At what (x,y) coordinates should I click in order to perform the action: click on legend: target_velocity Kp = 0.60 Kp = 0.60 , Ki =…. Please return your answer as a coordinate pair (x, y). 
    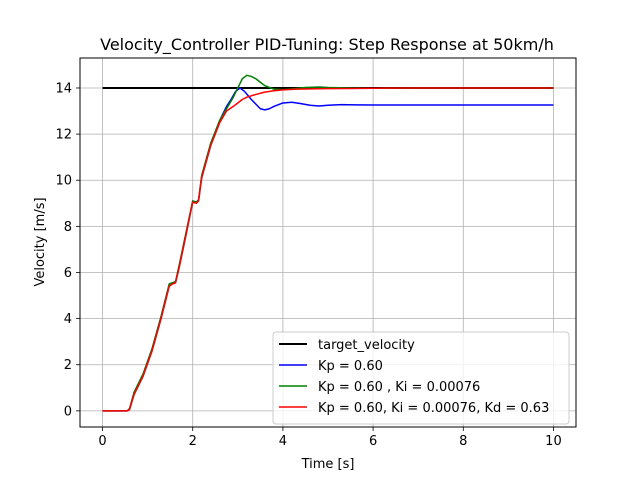
    Looking at the image, I should click on (421, 378).